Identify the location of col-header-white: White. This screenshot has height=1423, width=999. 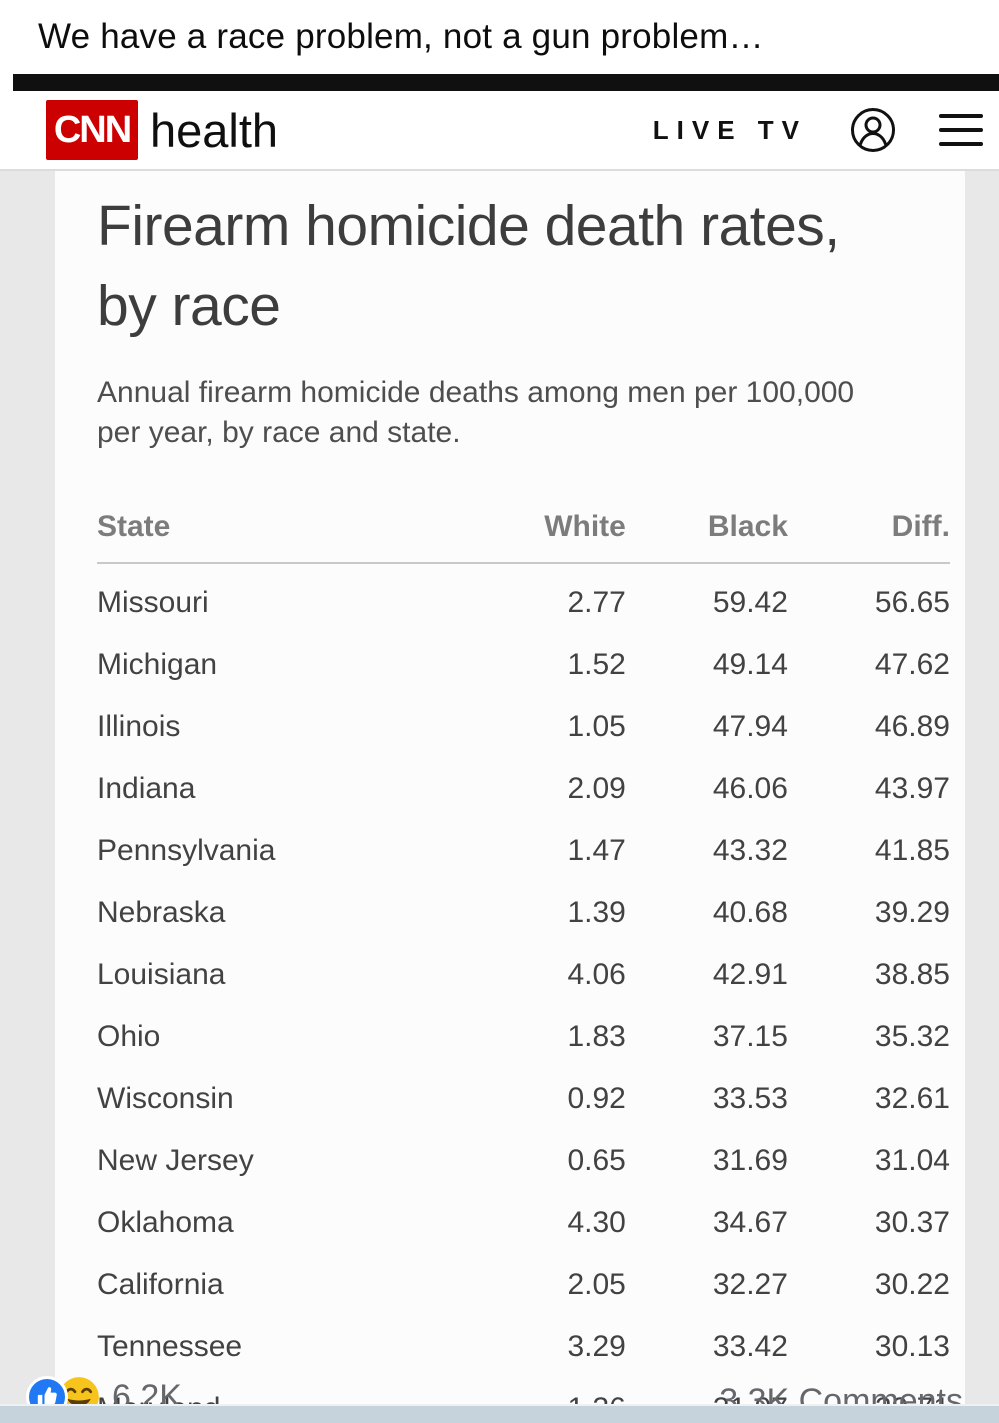
(523, 537).